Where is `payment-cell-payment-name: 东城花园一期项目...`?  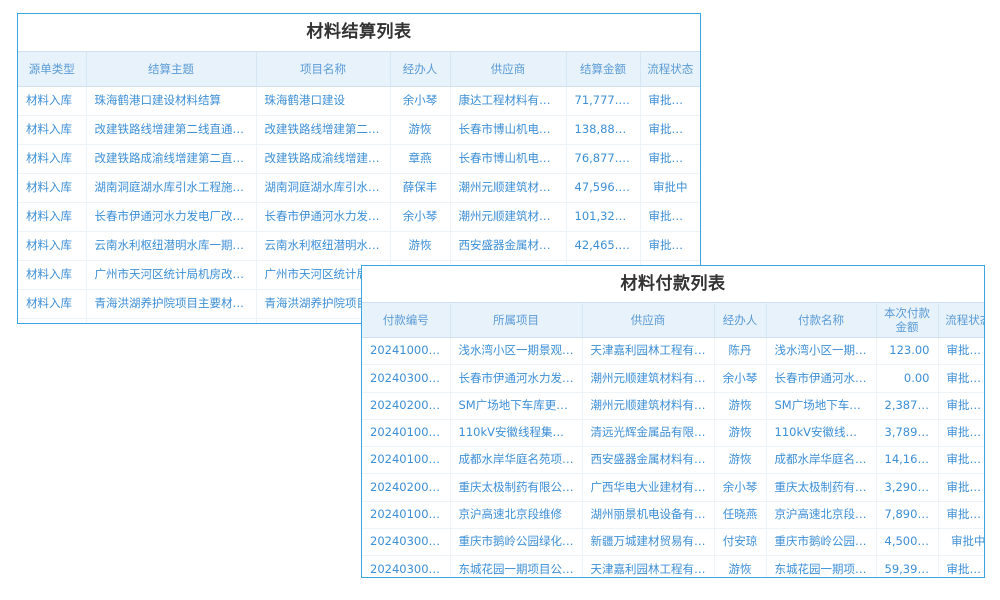
payment-cell-payment-name: 东城花园一期项目... is located at coordinates (821, 566).